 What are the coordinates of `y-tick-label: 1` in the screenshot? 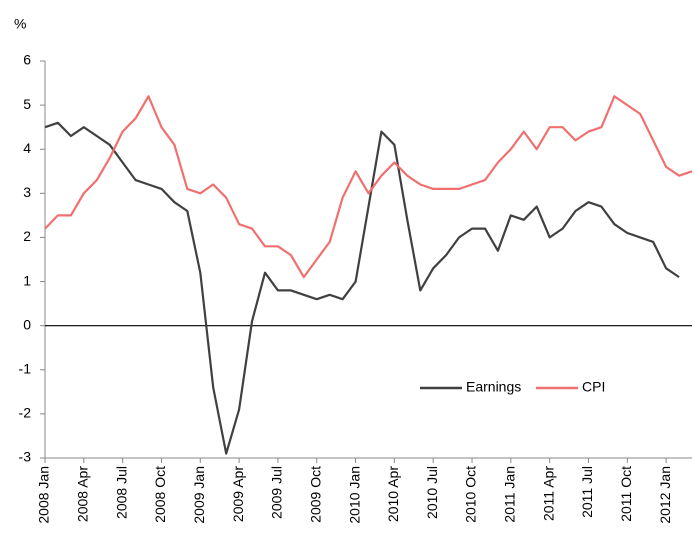 It's located at (27, 280).